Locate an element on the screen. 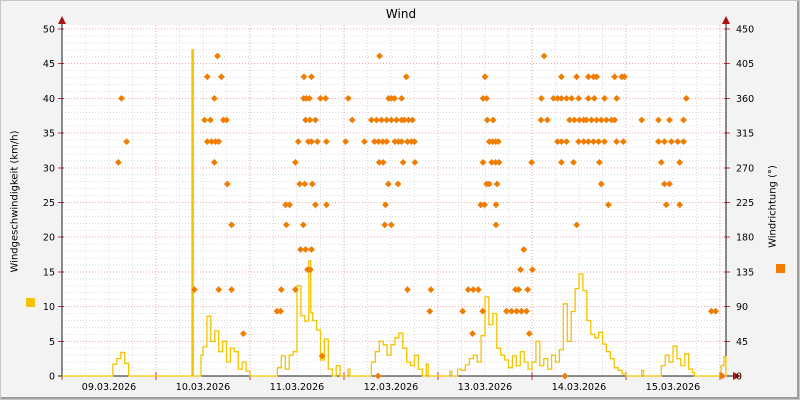 This screenshot has height=400, width=800. y-left-tick-label: 20 is located at coordinates (49, 238).